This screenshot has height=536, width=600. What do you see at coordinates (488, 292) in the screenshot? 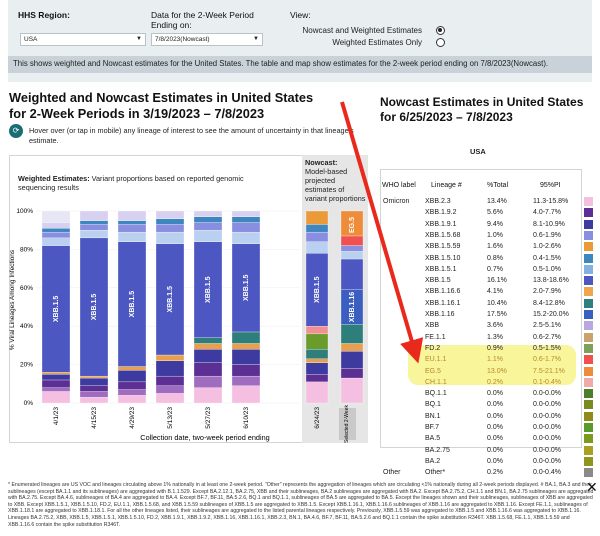
I see `table-row: XBB.1.16.6 4.1% 2.0-7.9%` at bounding box center [488, 292].